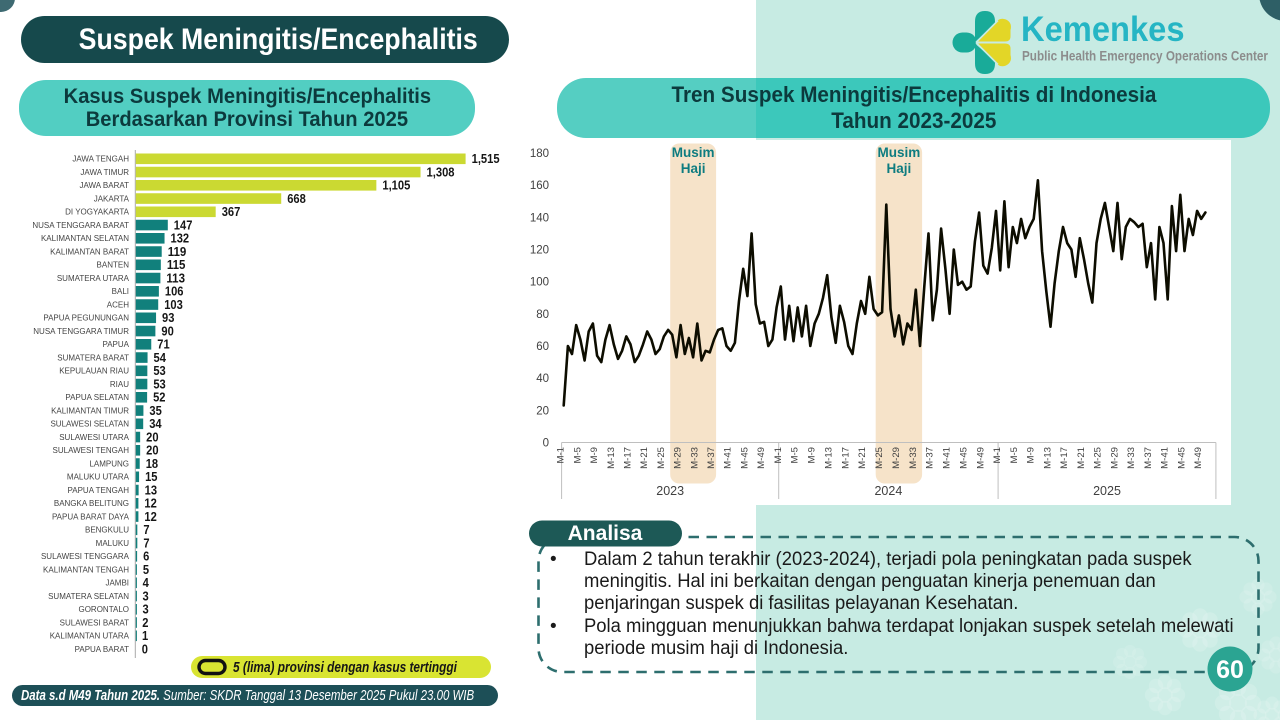  I want to click on svg-text: 6, so click(146, 556).